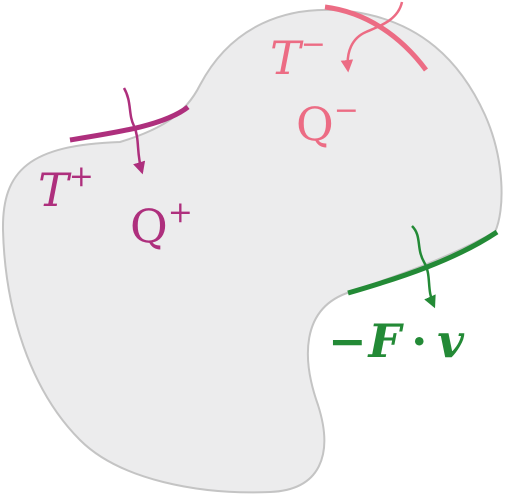 The width and height of the screenshot is (512, 497). Describe the element at coordinates (372, 37) in the screenshot. I see `cold-flux-arrow` at that location.